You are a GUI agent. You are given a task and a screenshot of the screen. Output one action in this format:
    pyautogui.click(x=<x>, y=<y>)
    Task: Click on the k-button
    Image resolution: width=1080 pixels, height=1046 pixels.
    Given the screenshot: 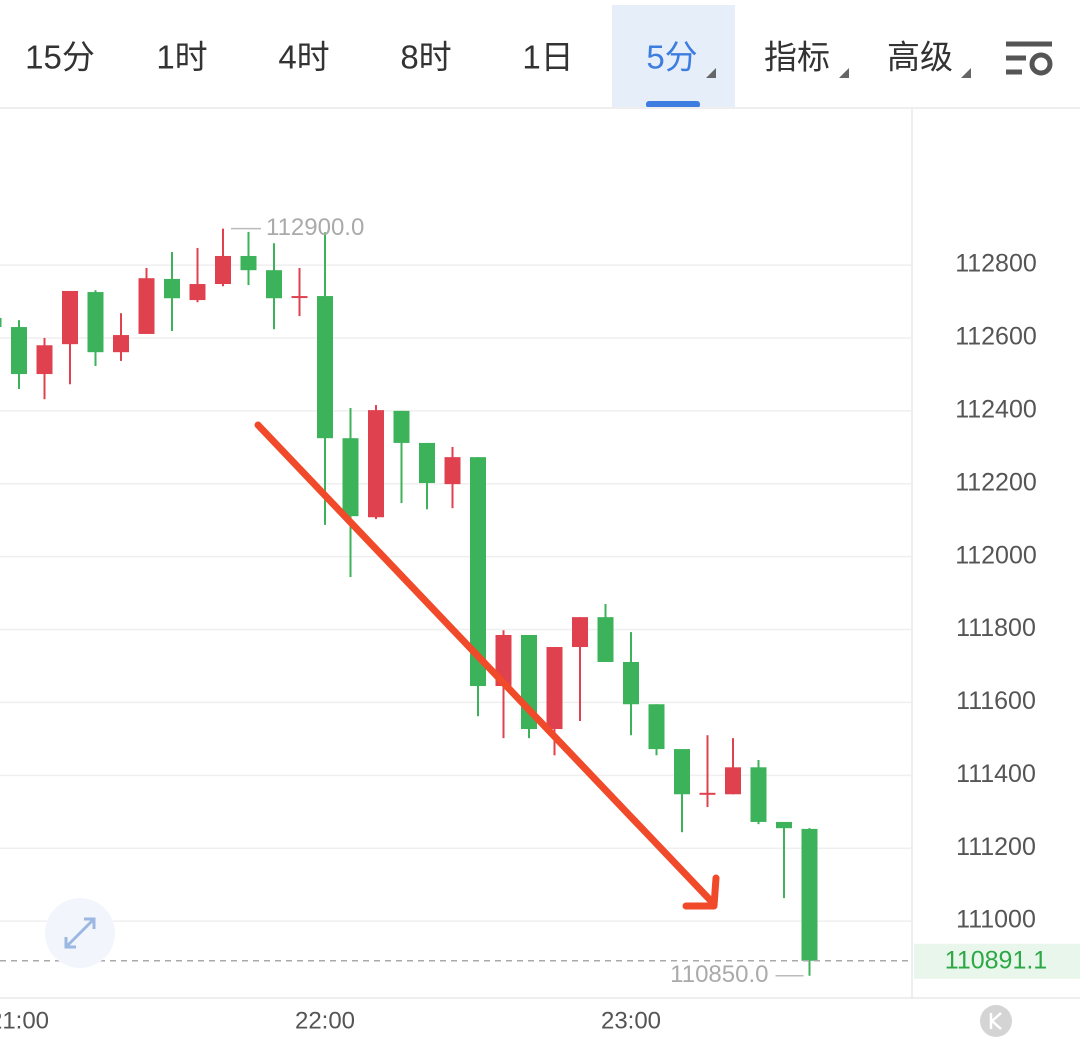 What is the action you would take?
    pyautogui.click(x=996, y=1021)
    